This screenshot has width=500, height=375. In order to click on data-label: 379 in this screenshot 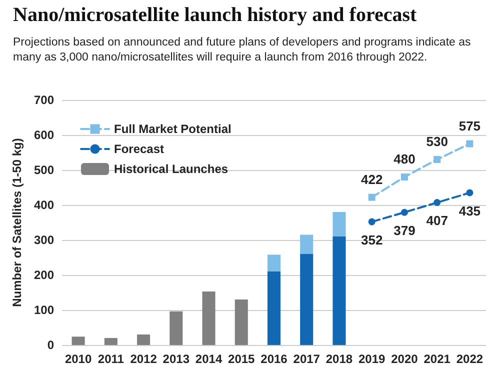, I will do `click(405, 230)`.